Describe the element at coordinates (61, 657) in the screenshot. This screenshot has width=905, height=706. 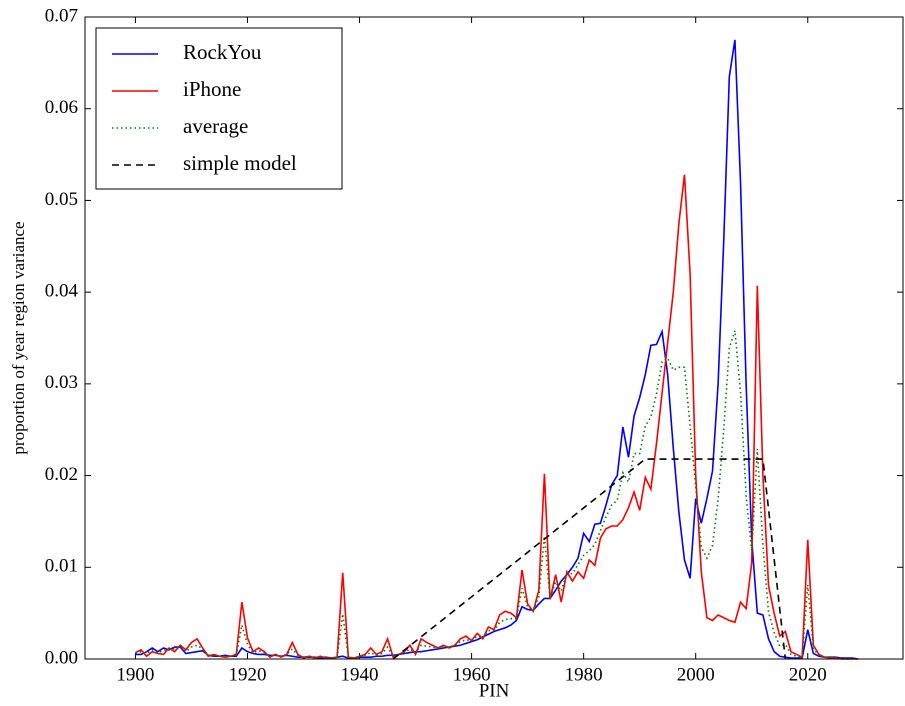
I see `y-tick-label: 0.00` at that location.